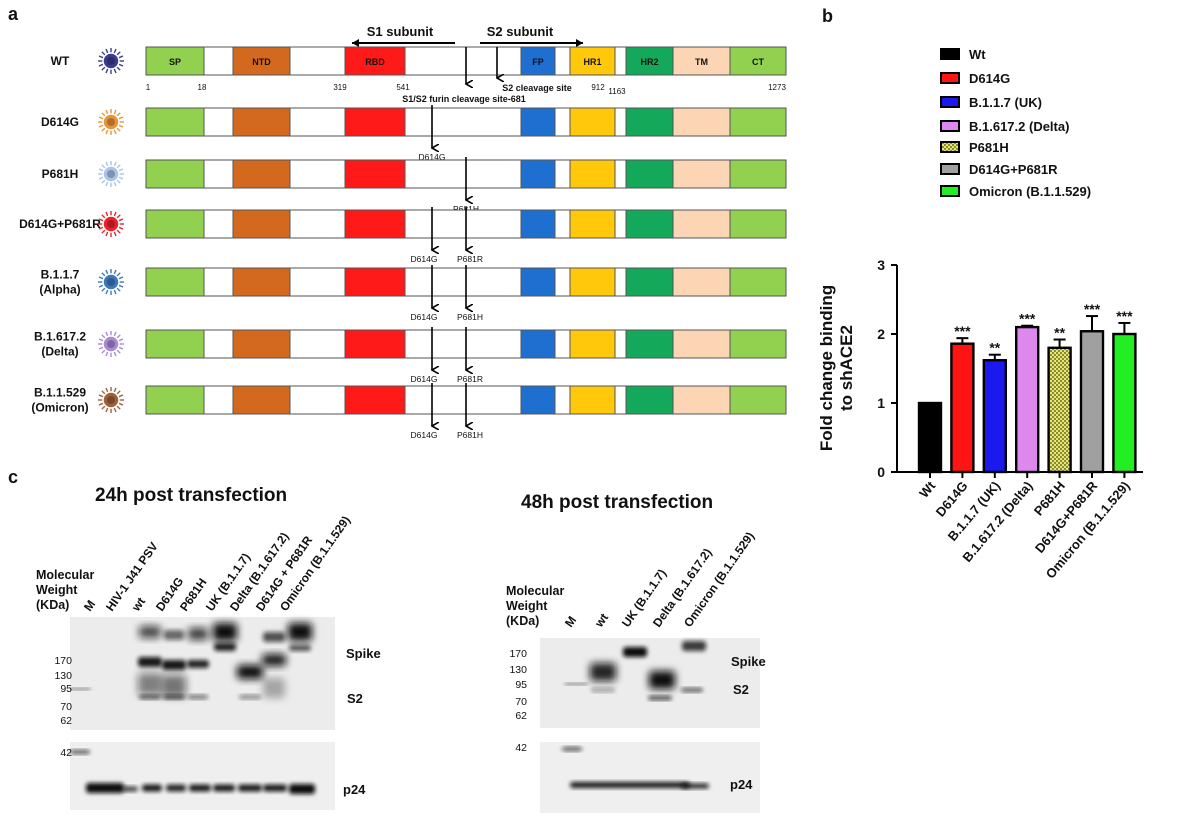 This screenshot has height=827, width=1200. I want to click on domain-label: SP, so click(175, 62).